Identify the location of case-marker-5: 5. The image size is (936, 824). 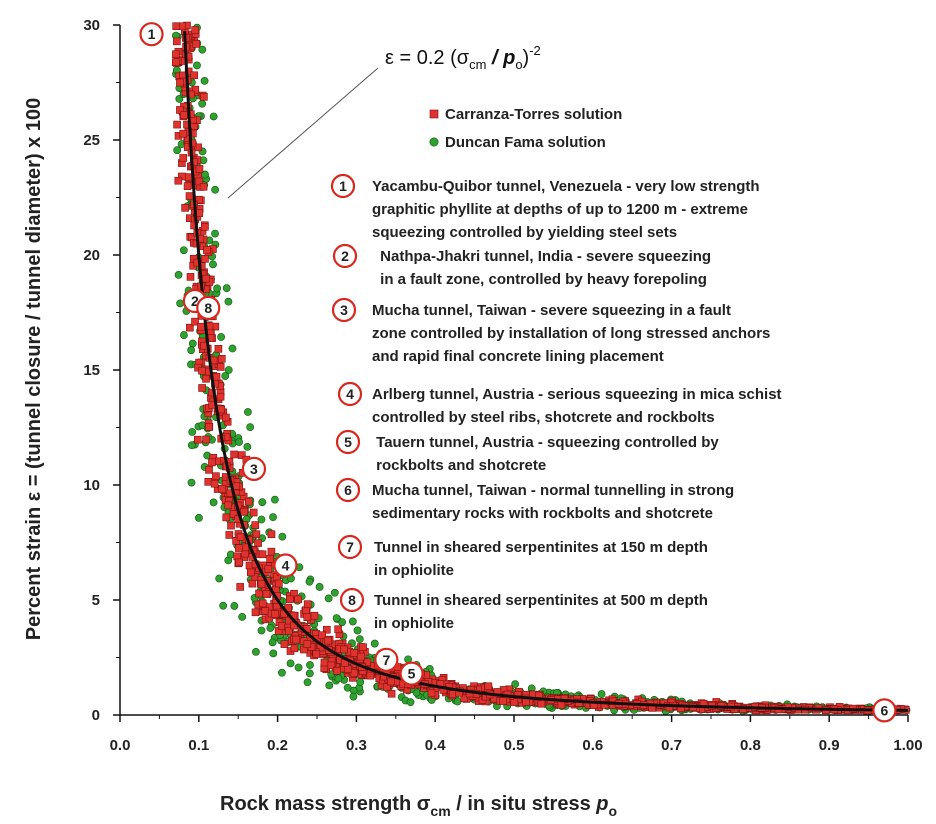
(411, 673).